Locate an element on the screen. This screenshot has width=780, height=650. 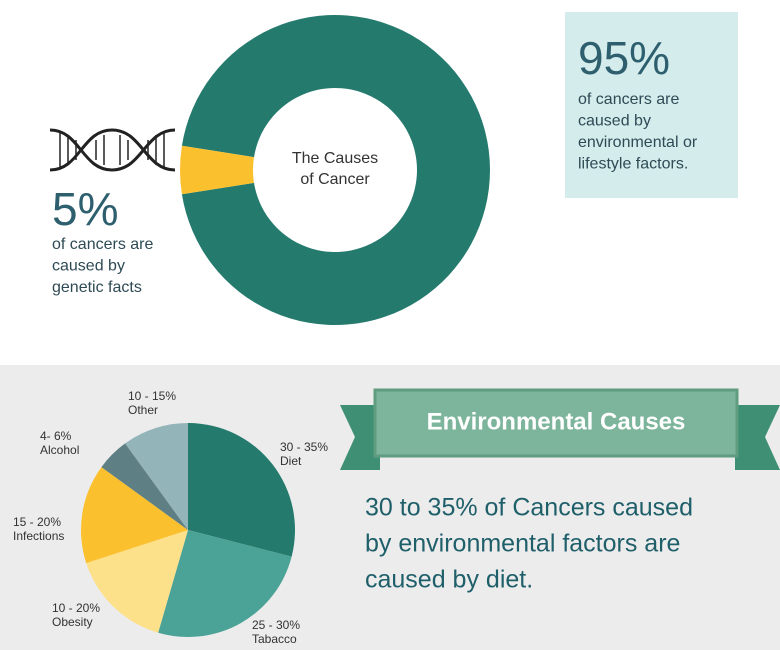
banner-text: 30 to 35% of Cancers caused is located at coordinates (529, 508).